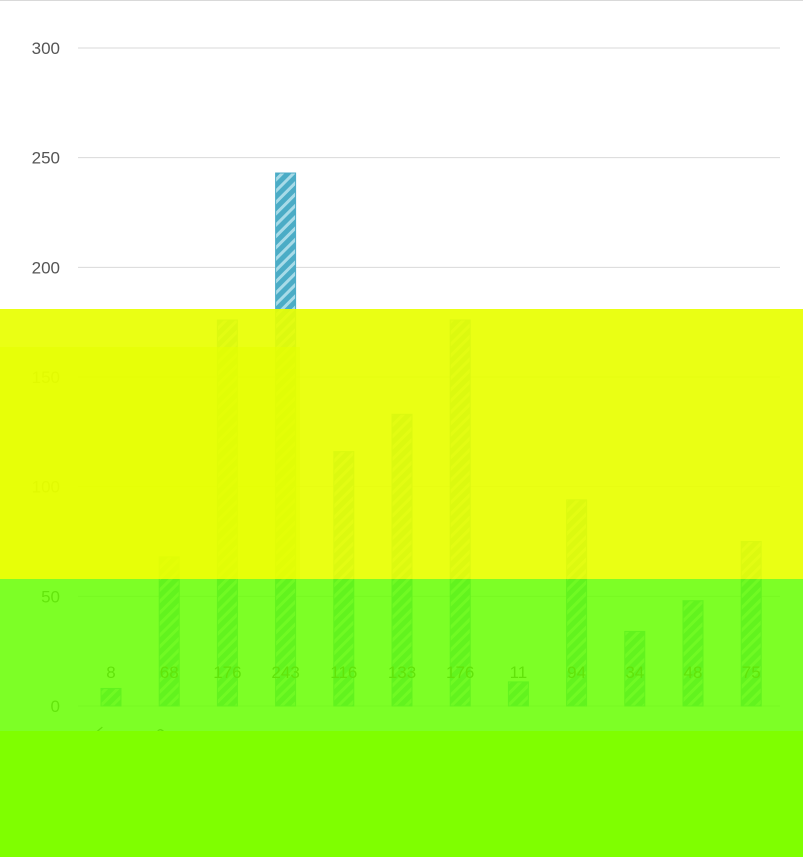 This screenshot has height=857, width=803. What do you see at coordinates (46, 267) in the screenshot?
I see `y-tick-label: 200` at bounding box center [46, 267].